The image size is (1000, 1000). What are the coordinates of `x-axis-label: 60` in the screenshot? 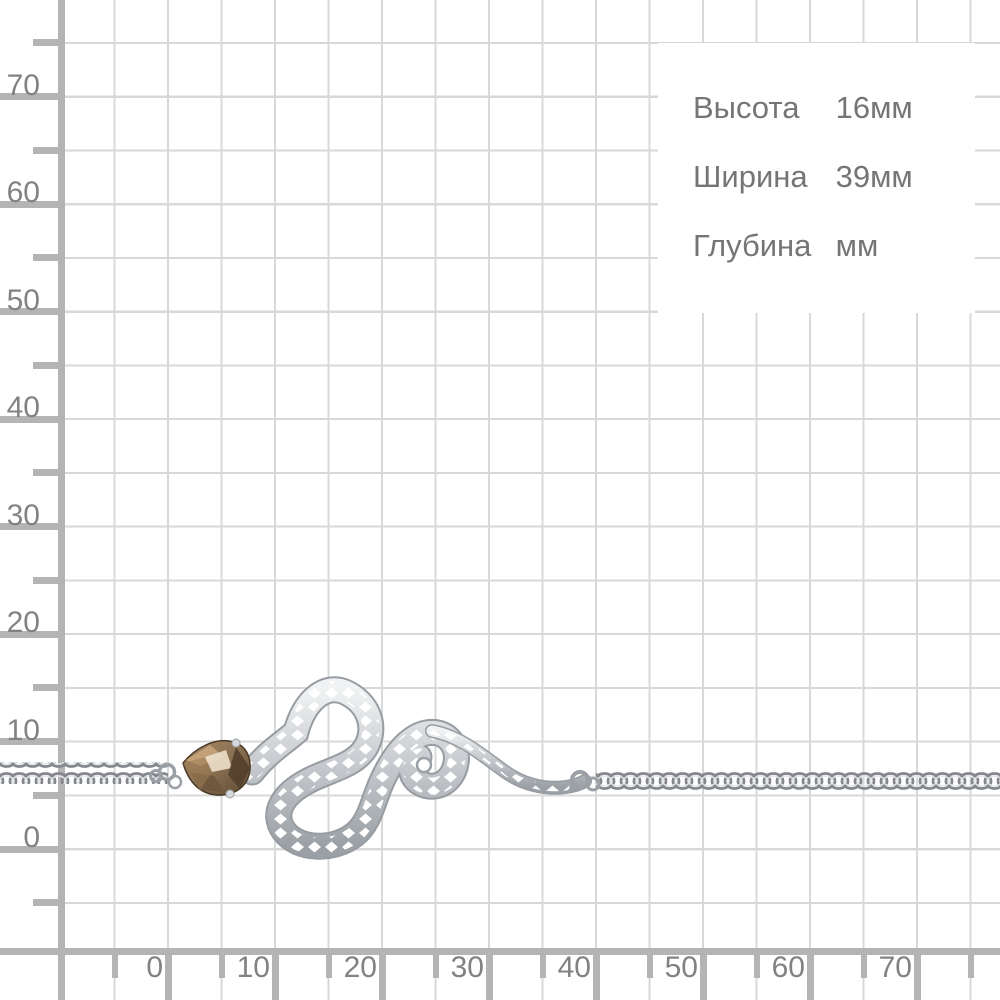 It's located at (788, 967).